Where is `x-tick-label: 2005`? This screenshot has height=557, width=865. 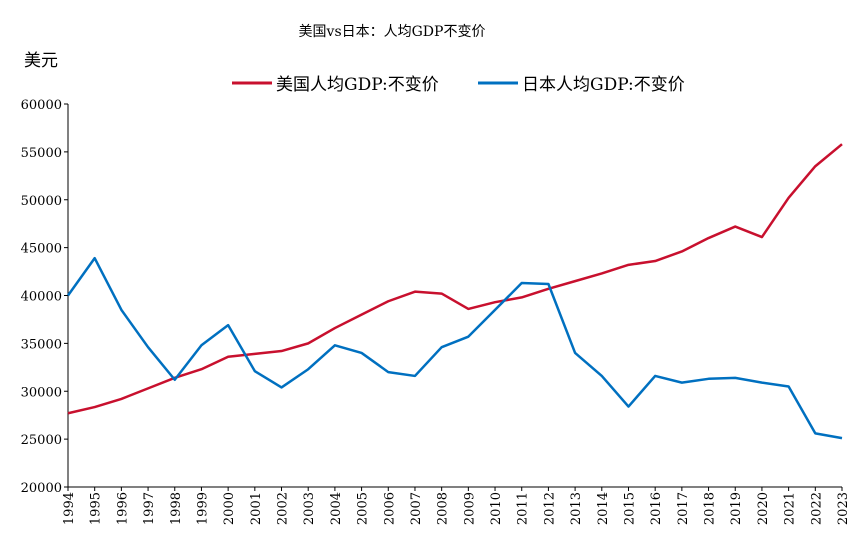 x-tick-label: 2005 is located at coordinates (363, 508).